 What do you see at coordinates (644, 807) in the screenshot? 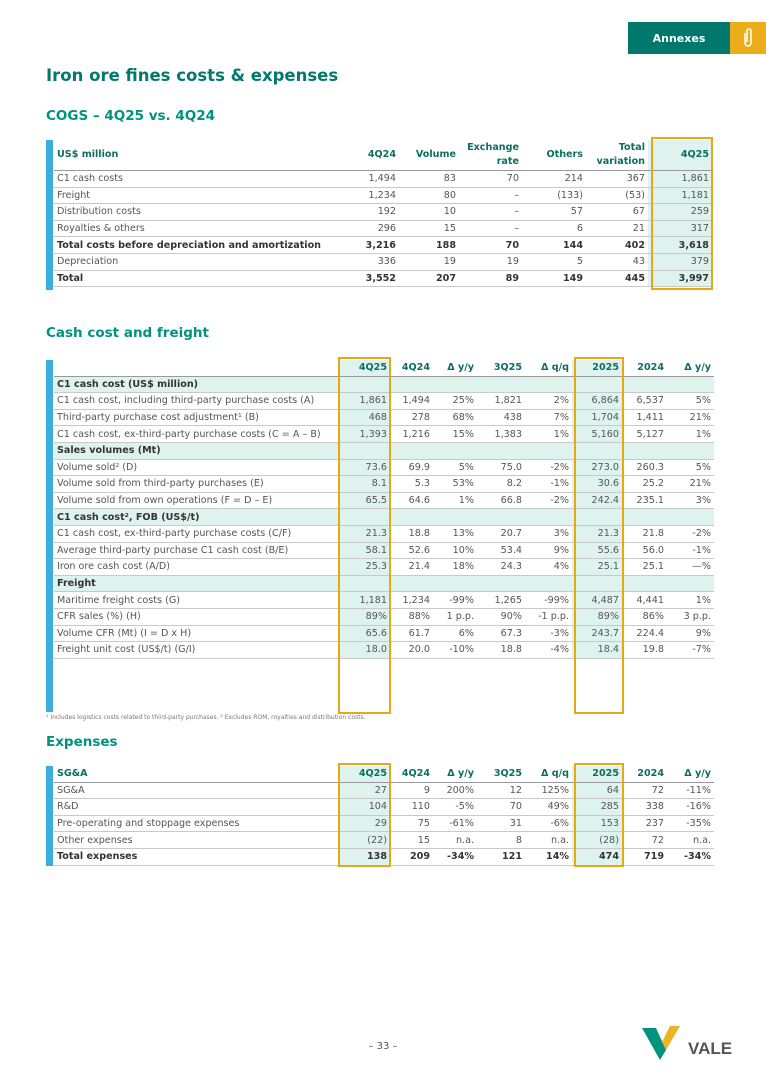
I see `table-cell: 338` at bounding box center [644, 807].